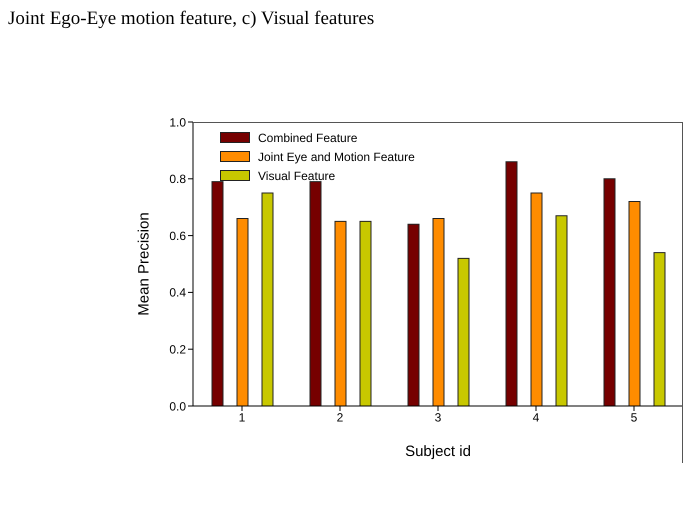  Describe the element at coordinates (177, 122) in the screenshot. I see `y-tick-label: 1.0` at that location.